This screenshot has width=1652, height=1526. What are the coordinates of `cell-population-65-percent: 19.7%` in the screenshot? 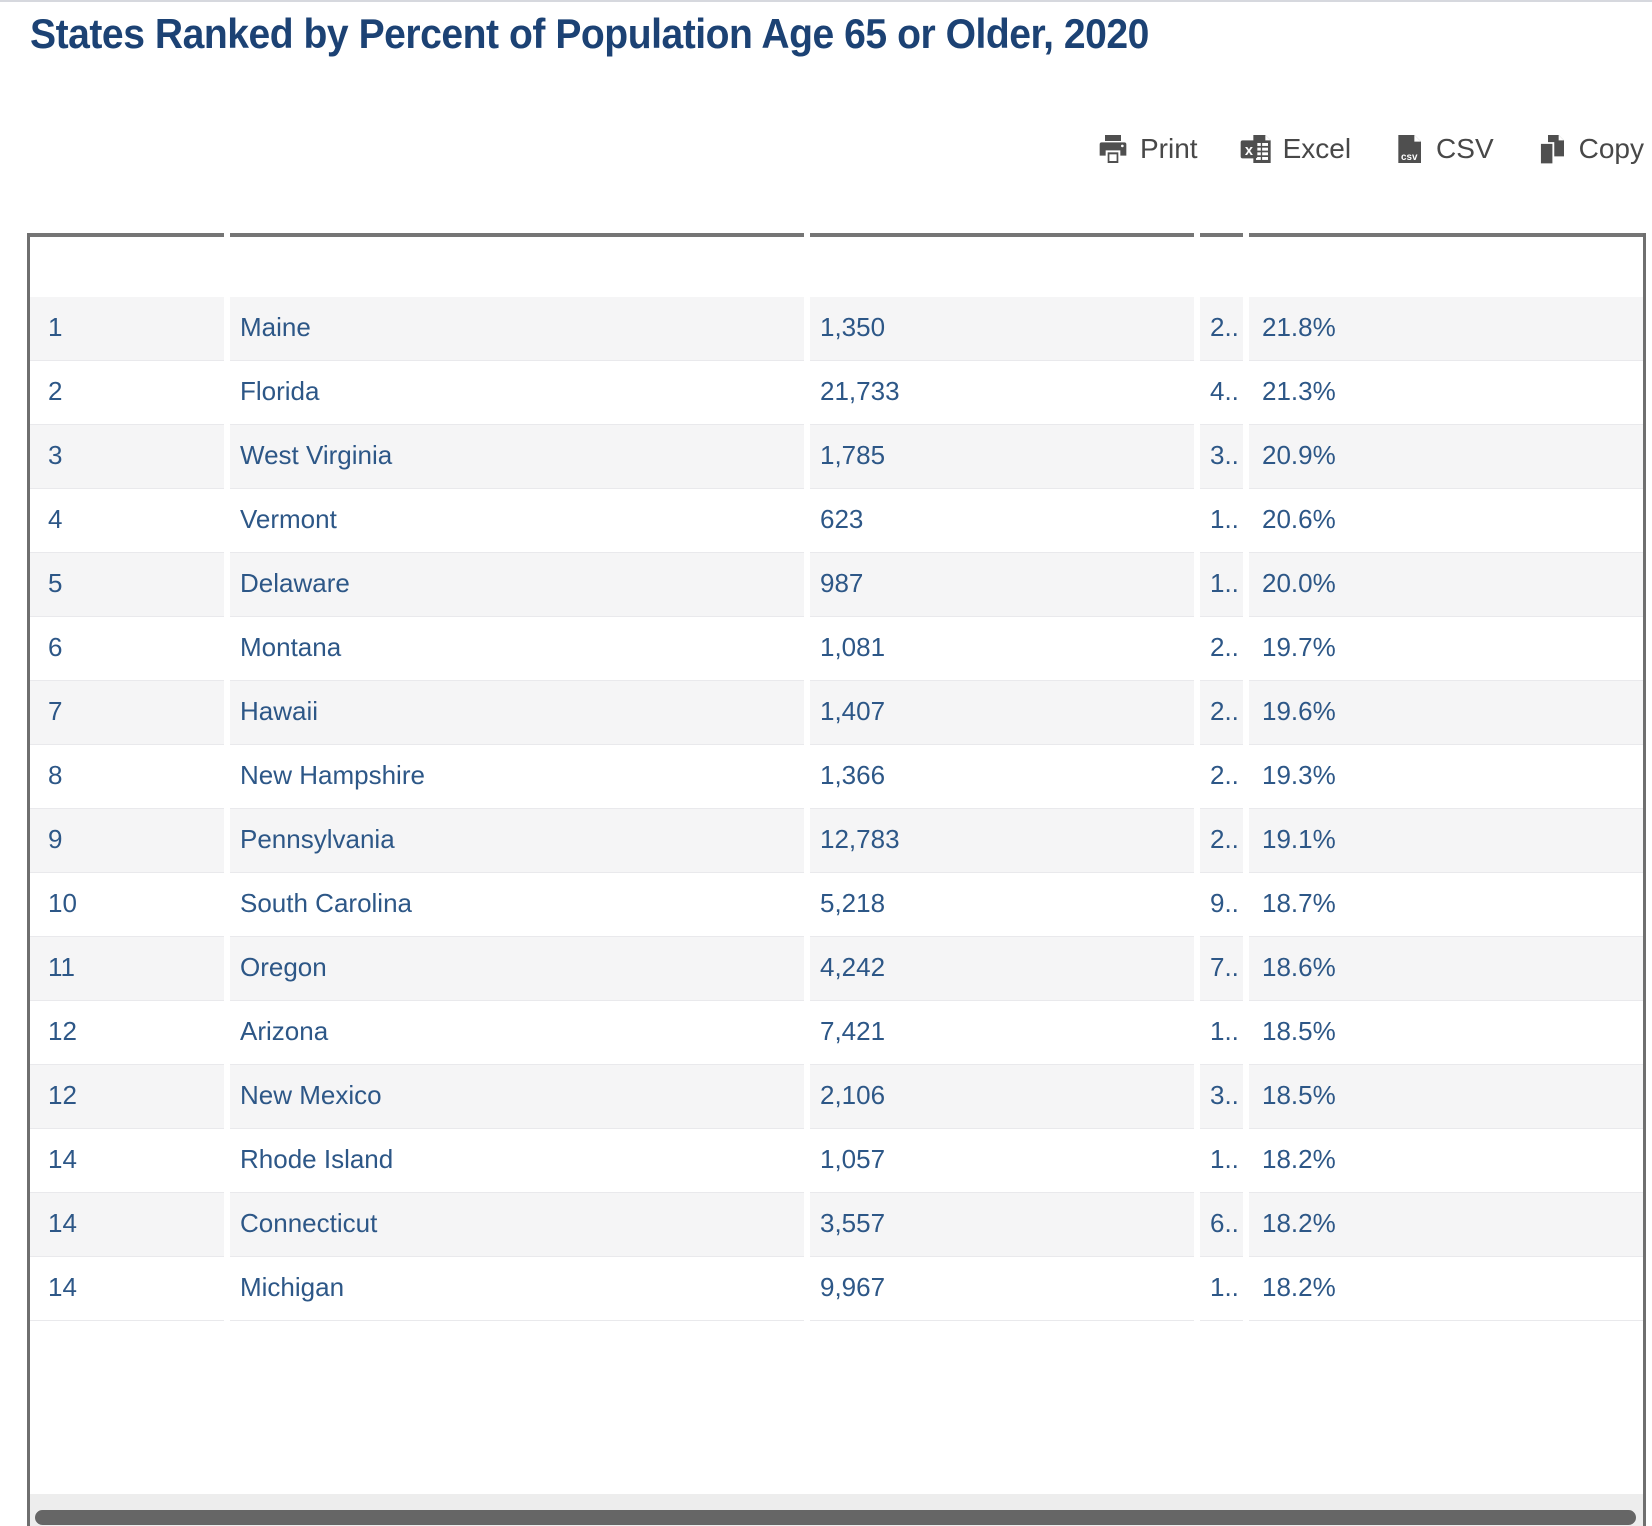 It's located at (1446, 649).